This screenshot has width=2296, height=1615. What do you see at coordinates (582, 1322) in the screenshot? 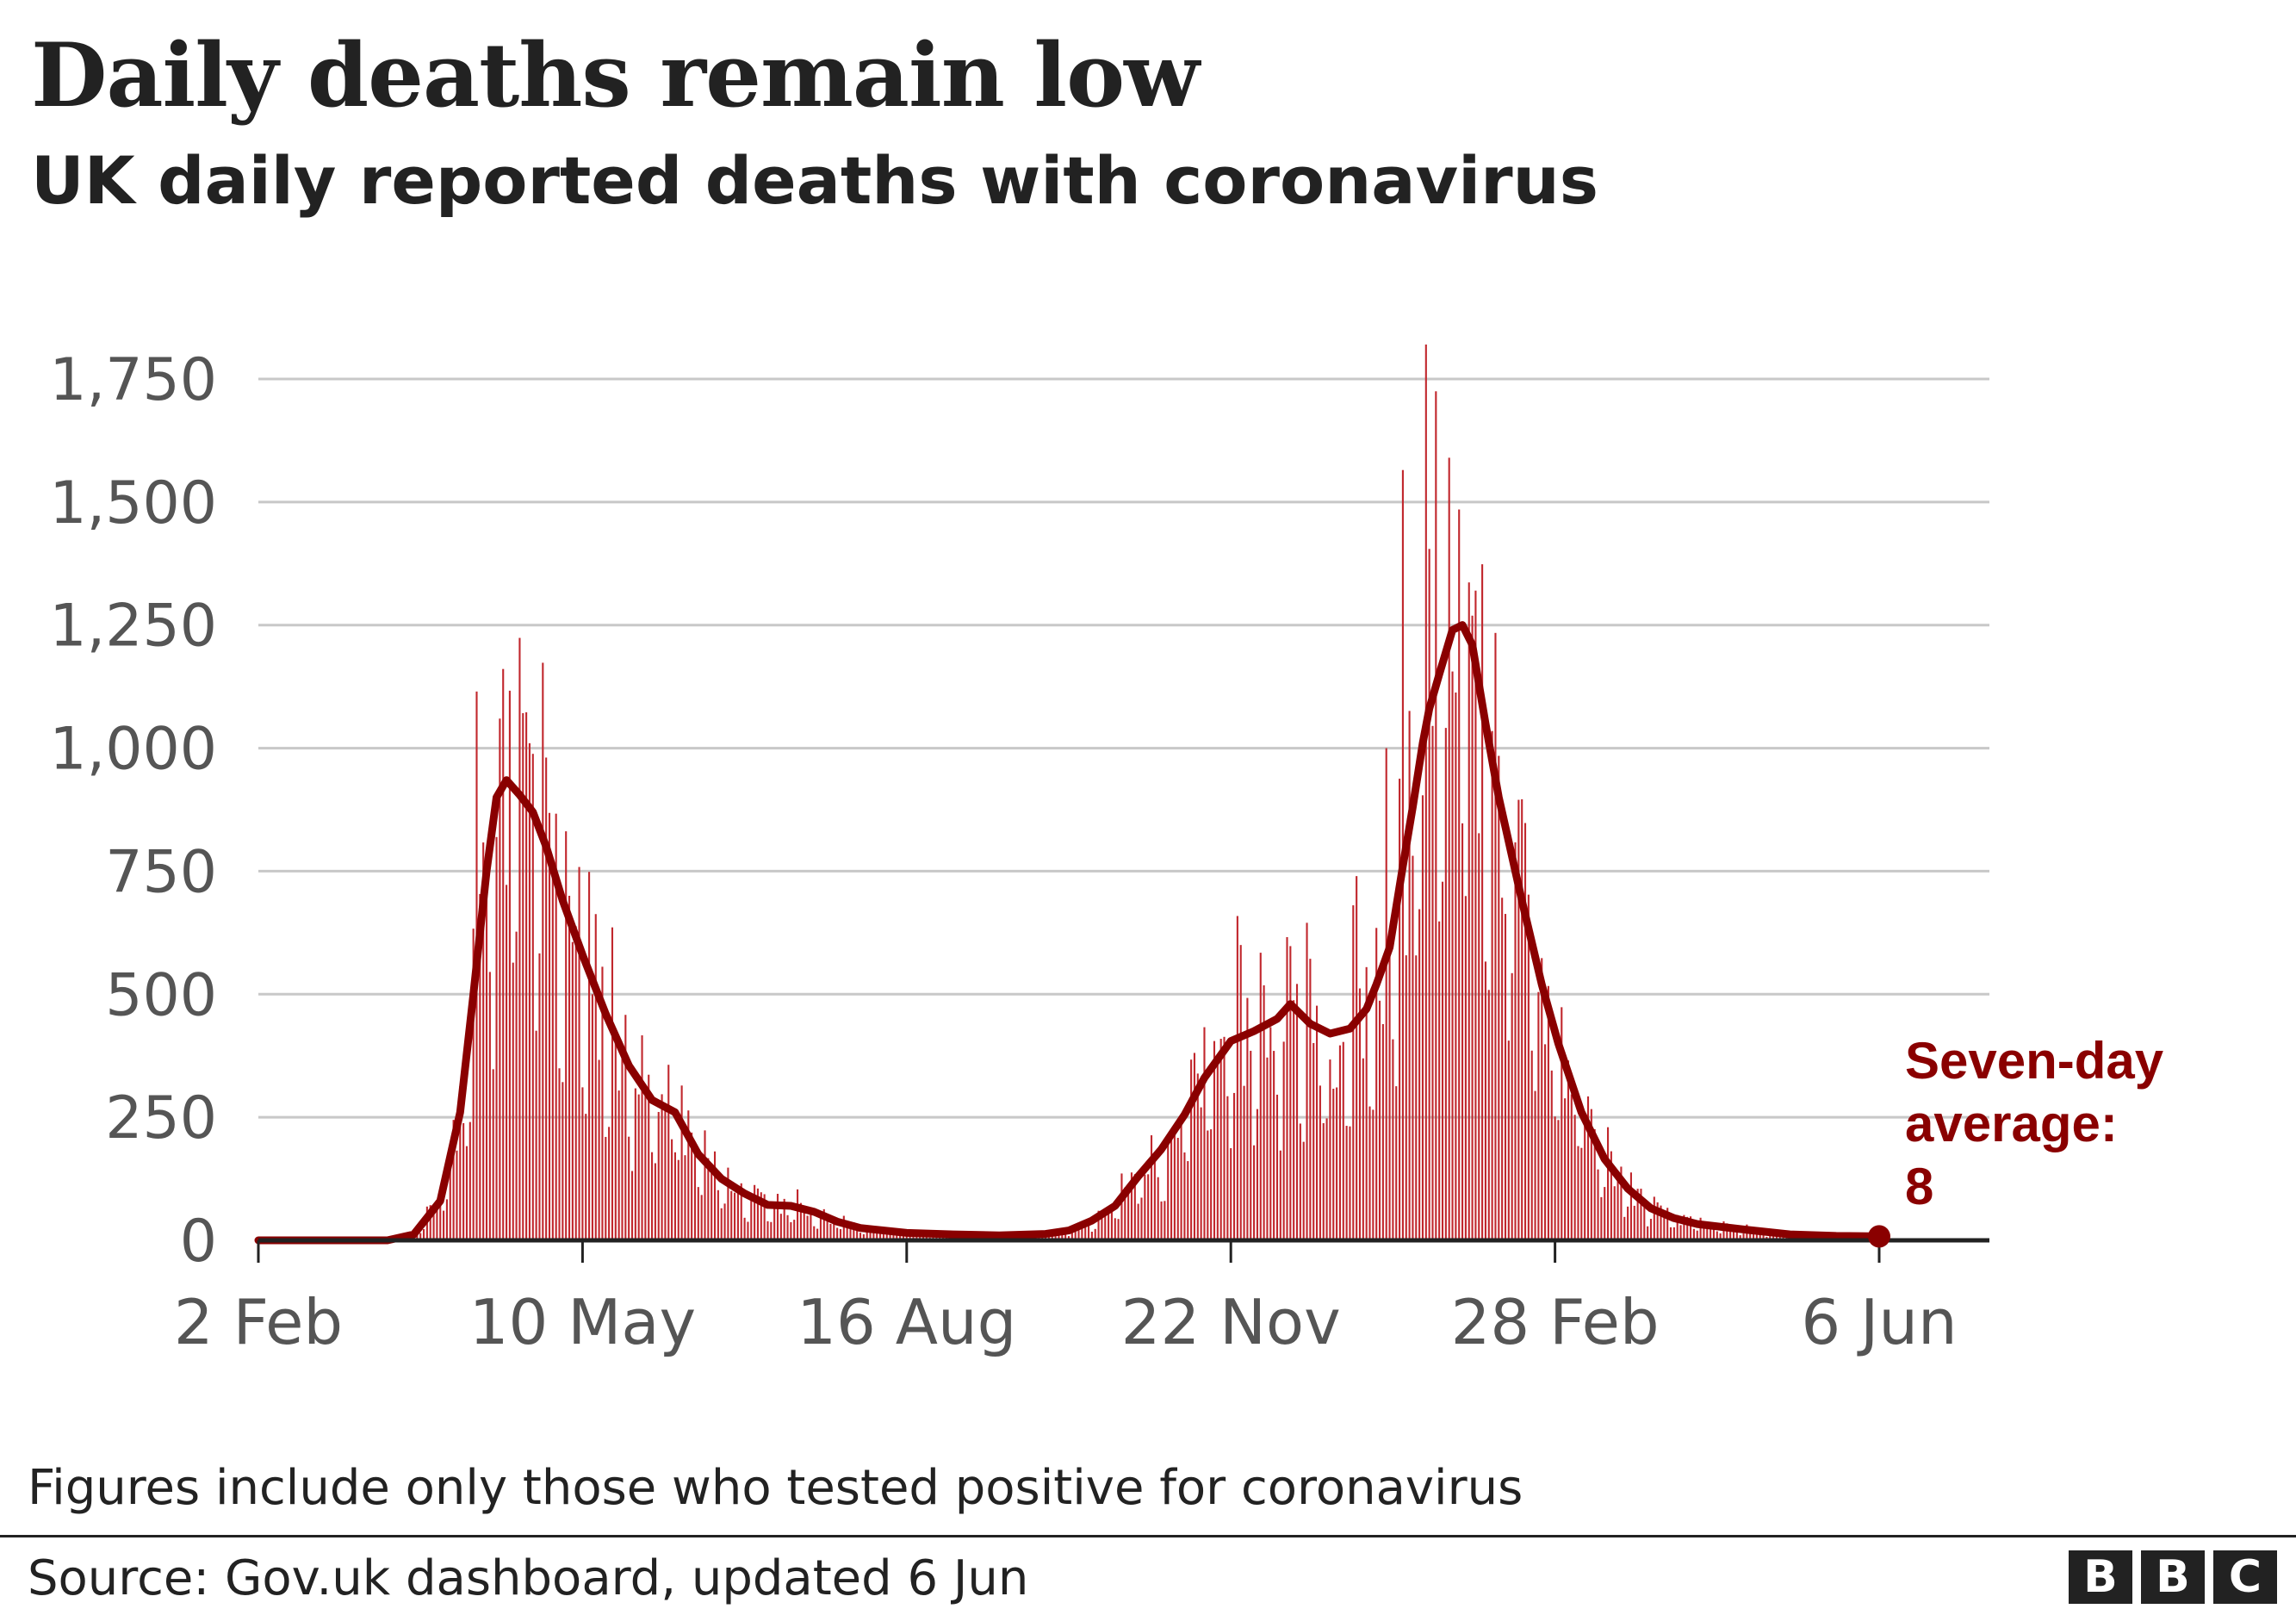
I see `x-tick-label: 10 May` at bounding box center [582, 1322].